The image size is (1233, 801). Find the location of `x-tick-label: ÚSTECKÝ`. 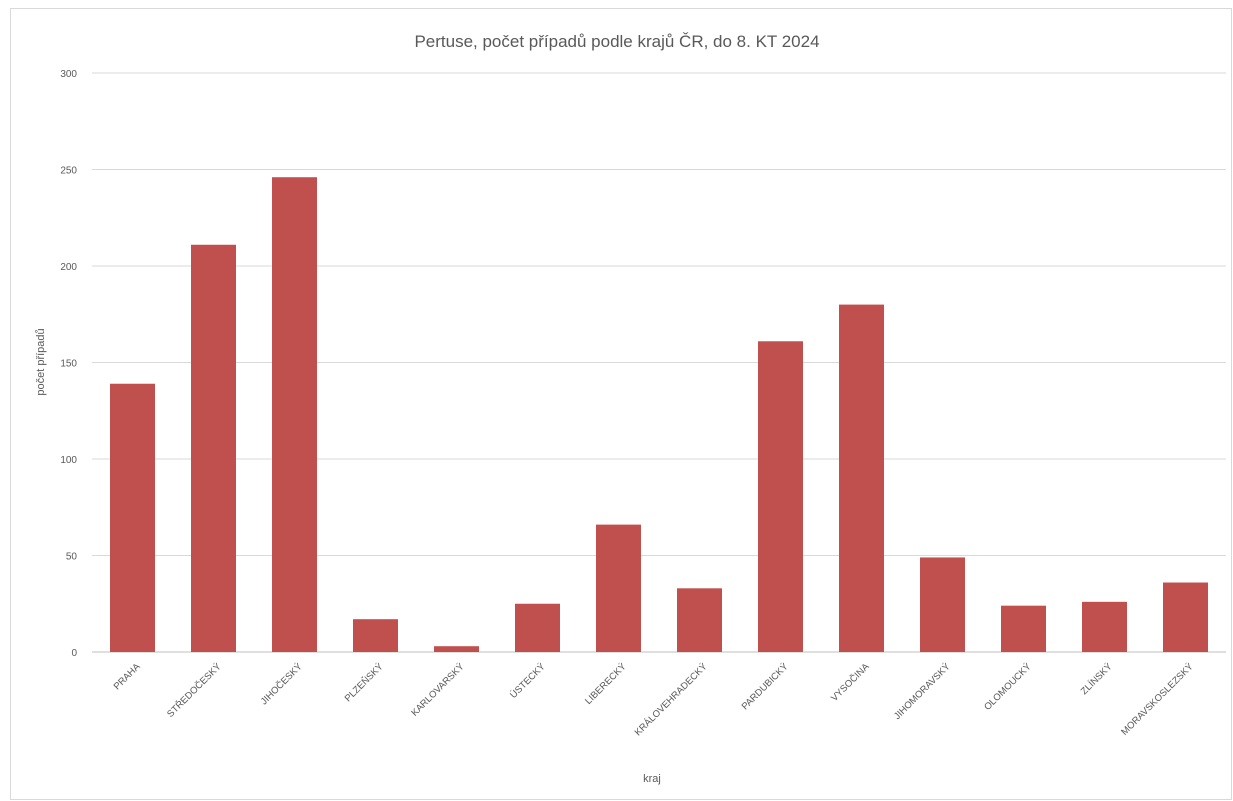

x-tick-label: ÚSTECKÝ is located at coordinates (528, 681).